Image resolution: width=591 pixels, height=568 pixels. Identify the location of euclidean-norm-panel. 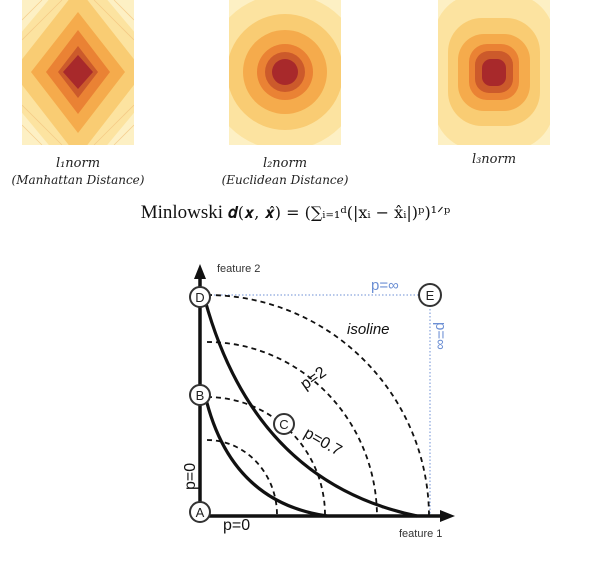
(285, 72).